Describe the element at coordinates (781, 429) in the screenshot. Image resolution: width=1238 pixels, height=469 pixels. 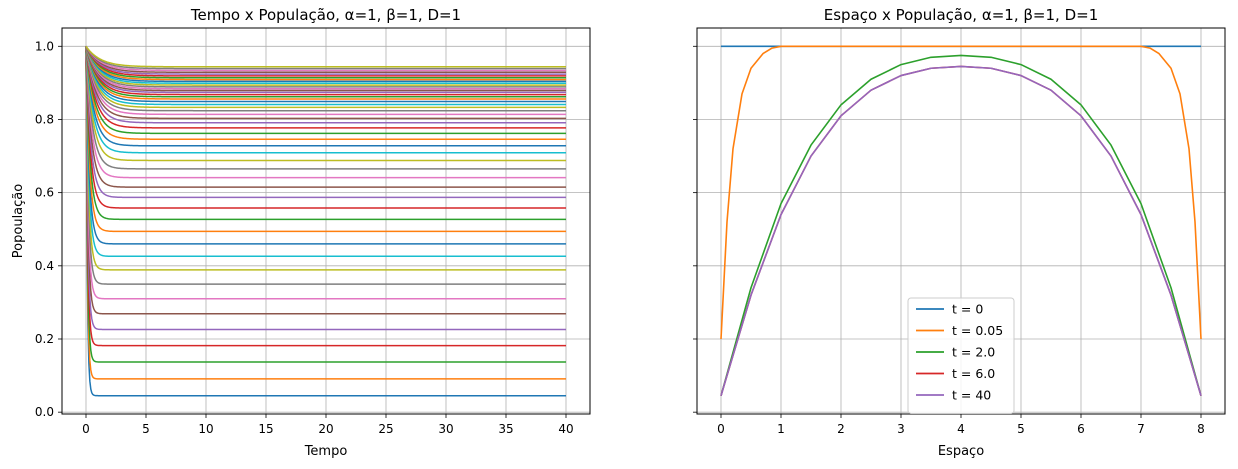
I see `x-tick-label: 1` at that location.